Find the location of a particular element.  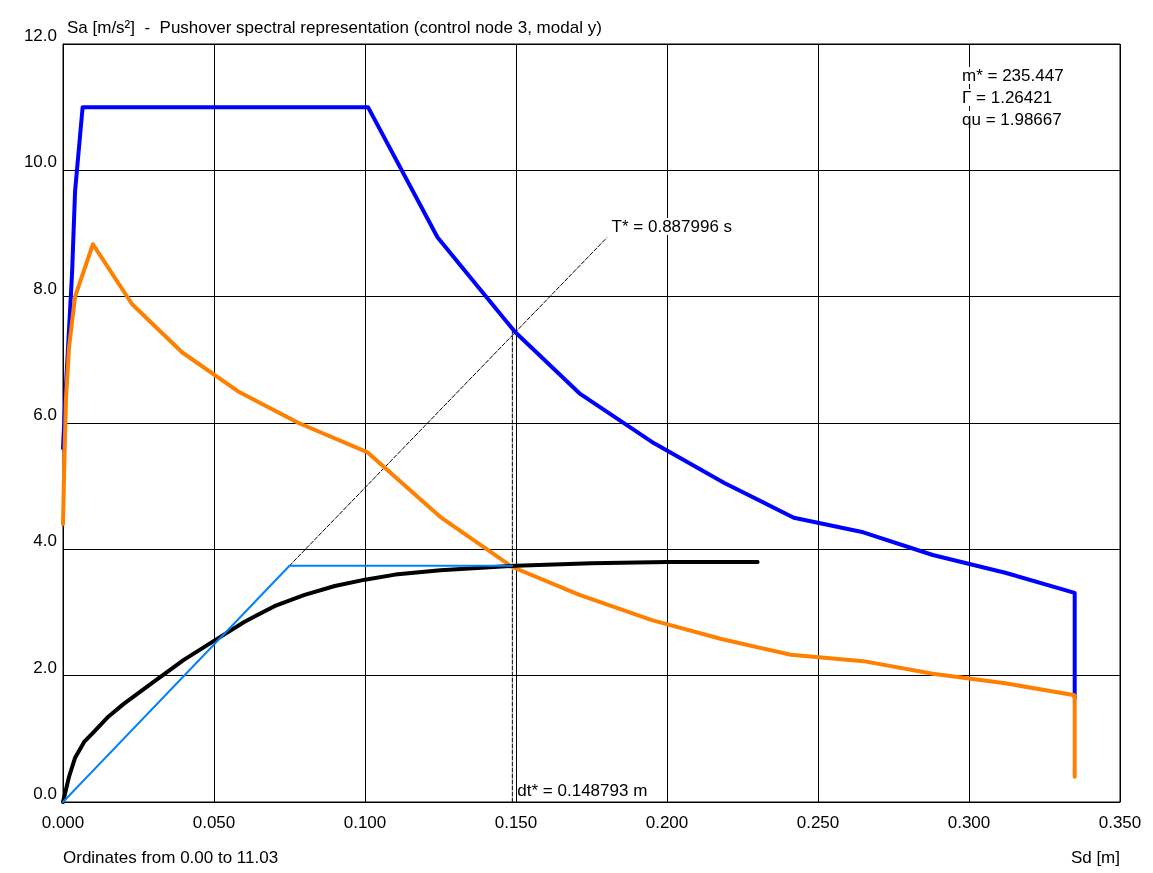

y-tick-label: 4.0 is located at coordinates (45, 541).